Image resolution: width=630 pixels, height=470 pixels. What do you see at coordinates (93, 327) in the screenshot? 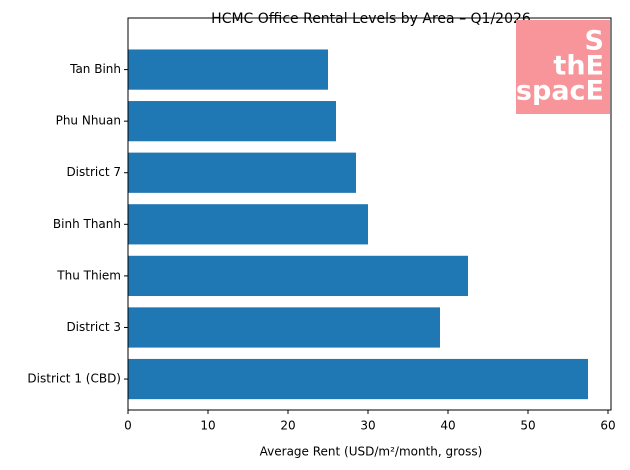
I see `y-tick-label: District 3` at bounding box center [93, 327].